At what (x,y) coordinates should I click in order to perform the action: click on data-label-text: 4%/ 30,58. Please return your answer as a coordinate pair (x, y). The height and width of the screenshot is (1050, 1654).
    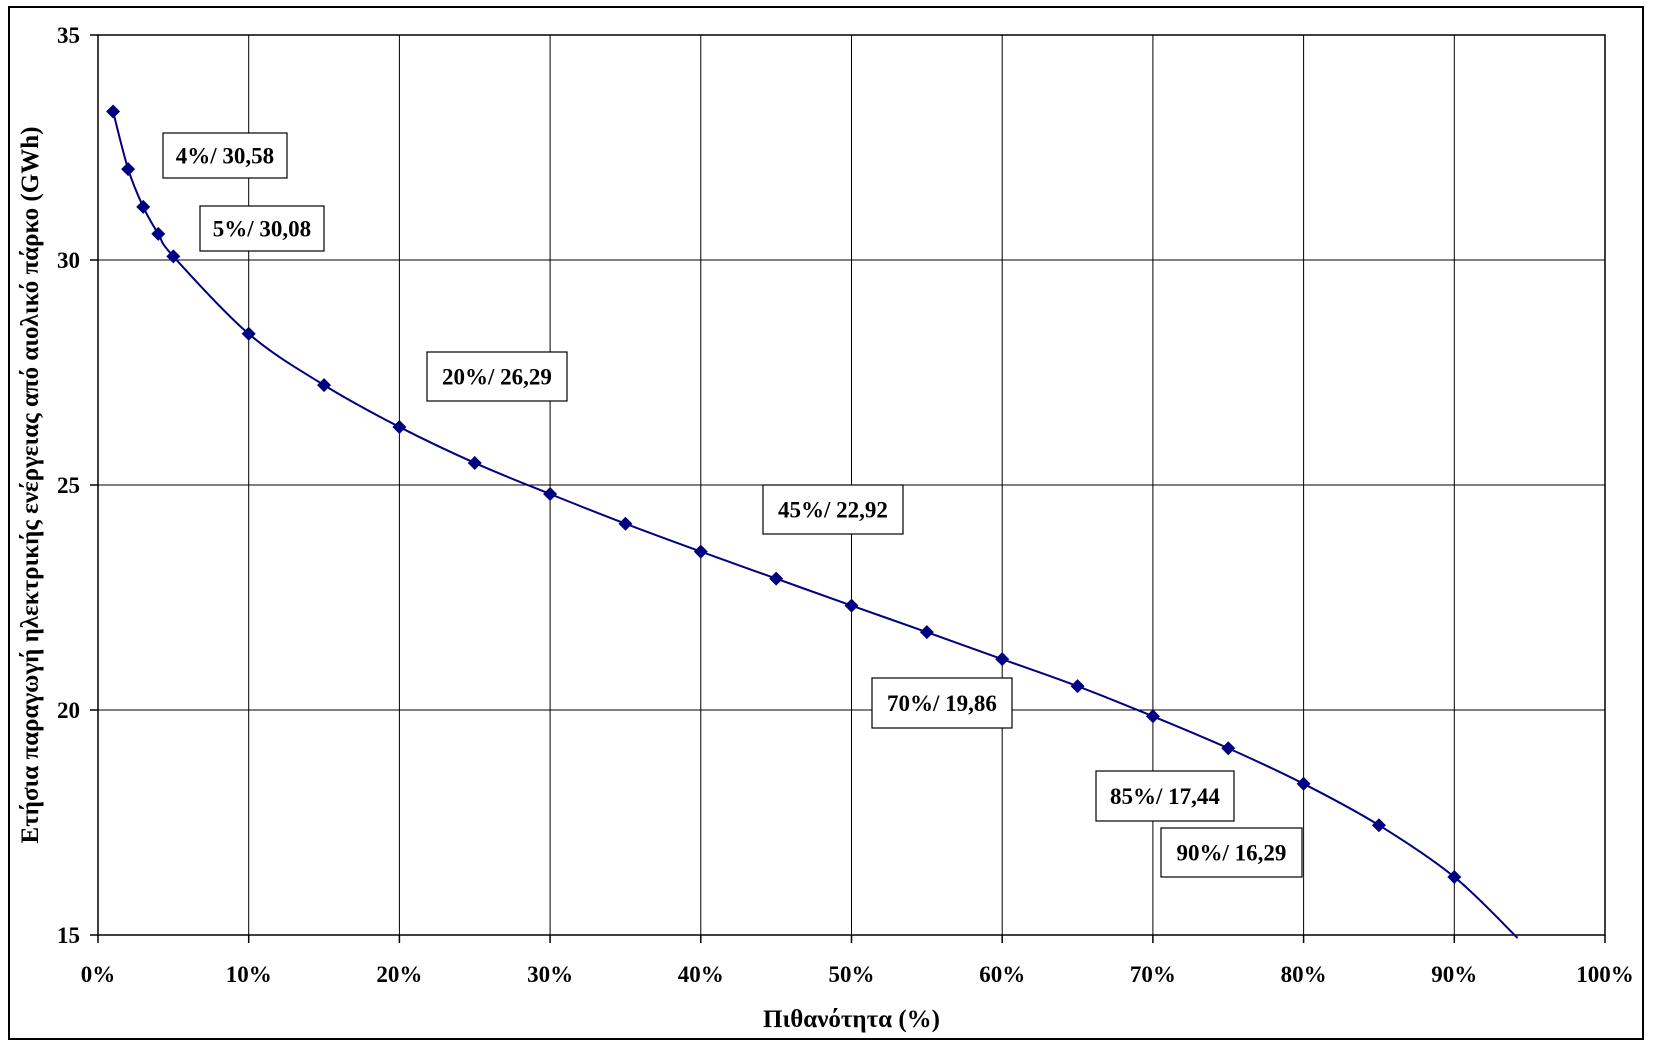
    Looking at the image, I should click on (225, 156).